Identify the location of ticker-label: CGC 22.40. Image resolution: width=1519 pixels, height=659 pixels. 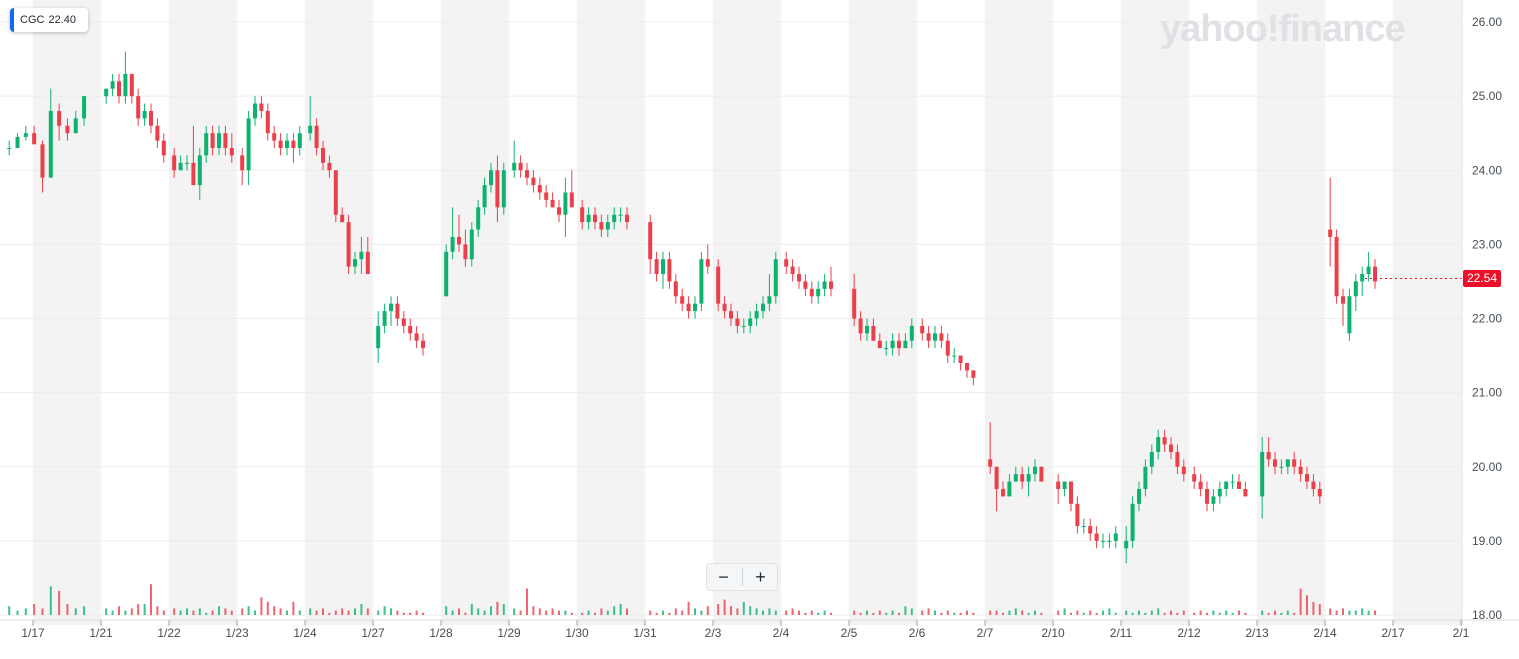
(49, 20).